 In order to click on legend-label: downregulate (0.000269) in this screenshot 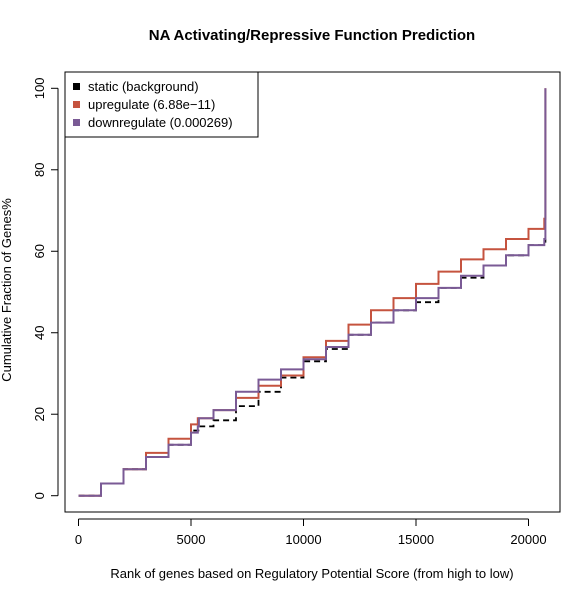, I will do `click(160, 122)`.